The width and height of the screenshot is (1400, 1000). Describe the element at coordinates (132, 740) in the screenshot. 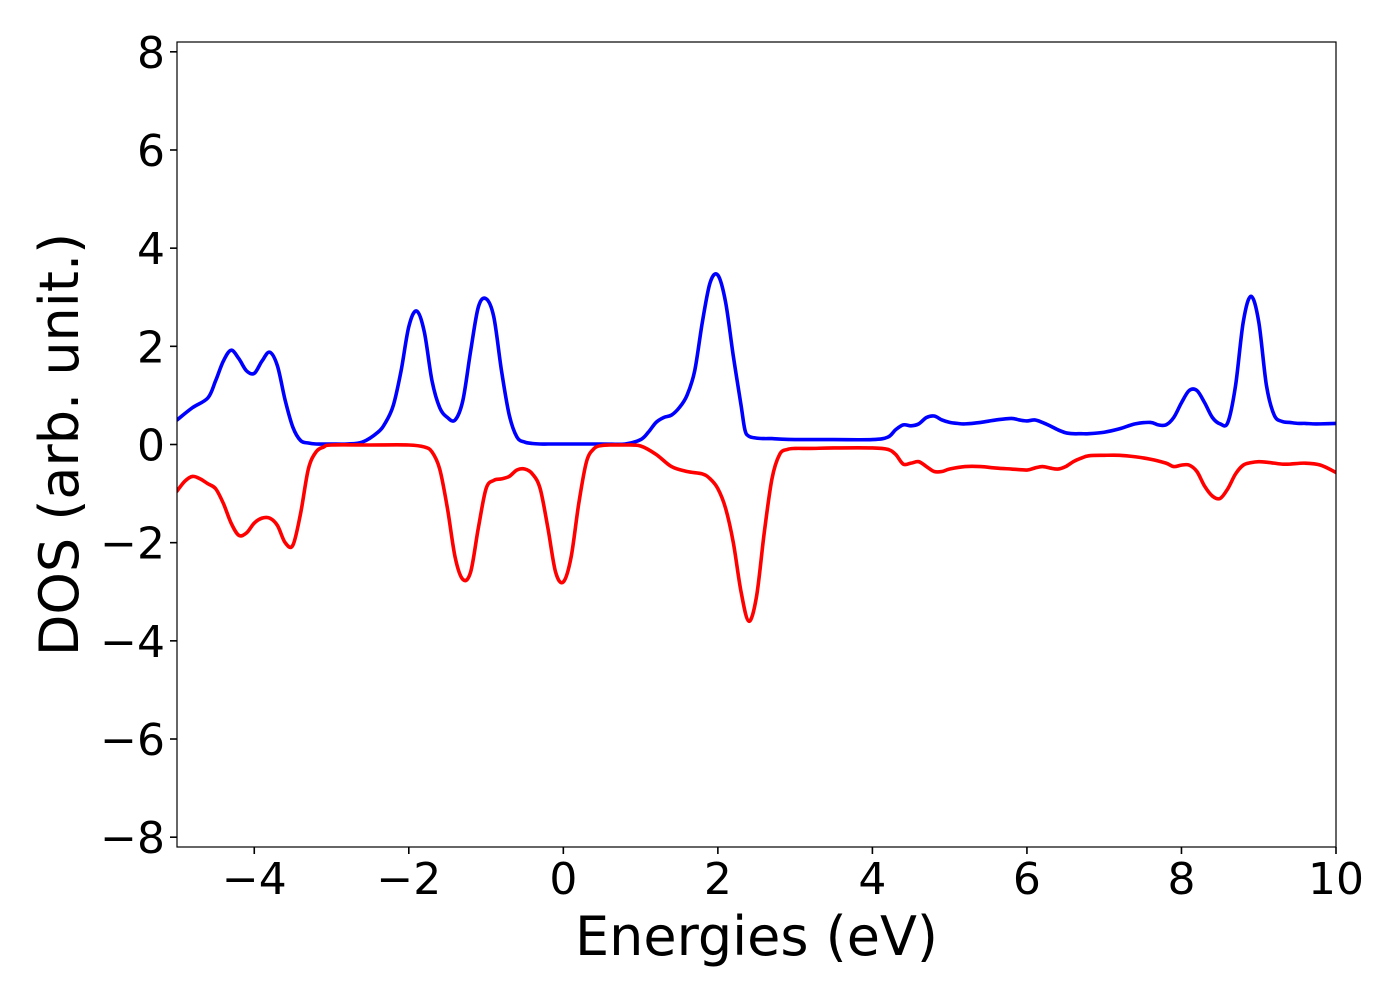

I see `y-tick-label: −6` at that location.